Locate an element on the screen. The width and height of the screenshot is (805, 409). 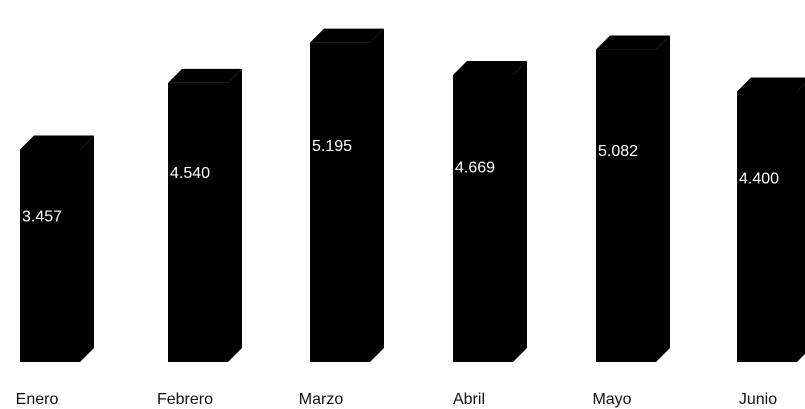
data-label: 4.400 is located at coordinates (759, 178).